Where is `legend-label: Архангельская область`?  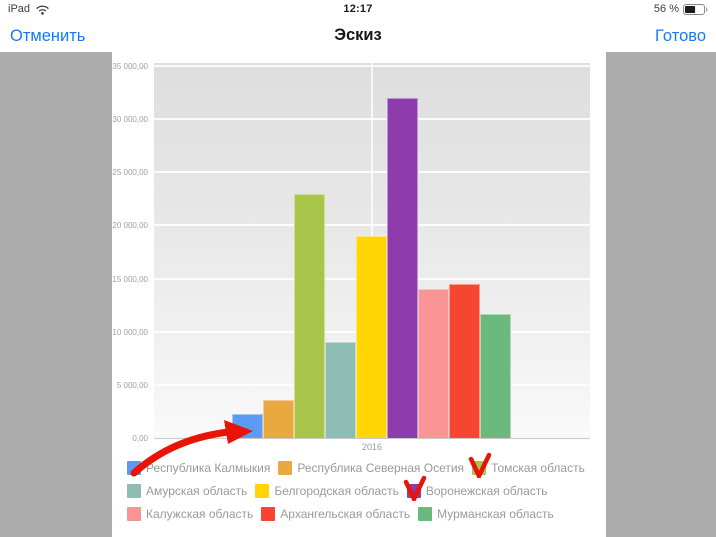
legend-label: Архангельская область is located at coordinates (345, 514).